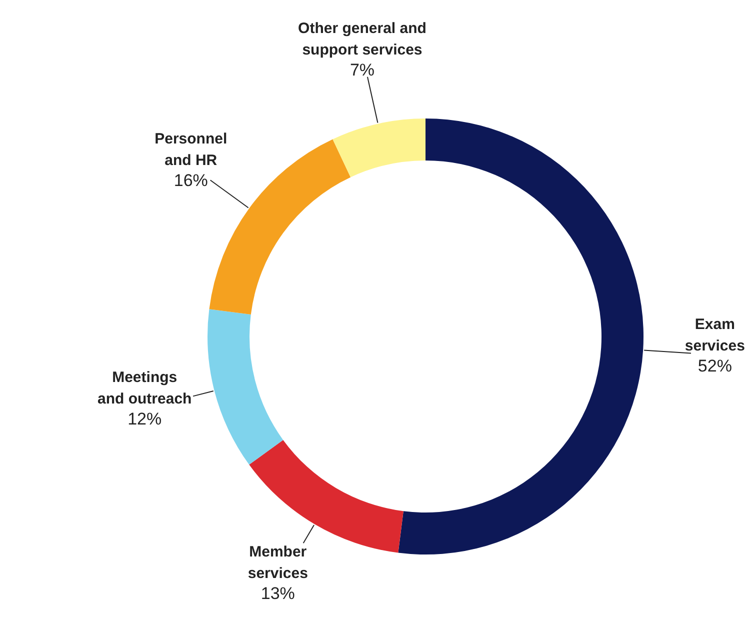  What do you see at coordinates (362, 70) in the screenshot?
I see `data-label: 7%` at bounding box center [362, 70].